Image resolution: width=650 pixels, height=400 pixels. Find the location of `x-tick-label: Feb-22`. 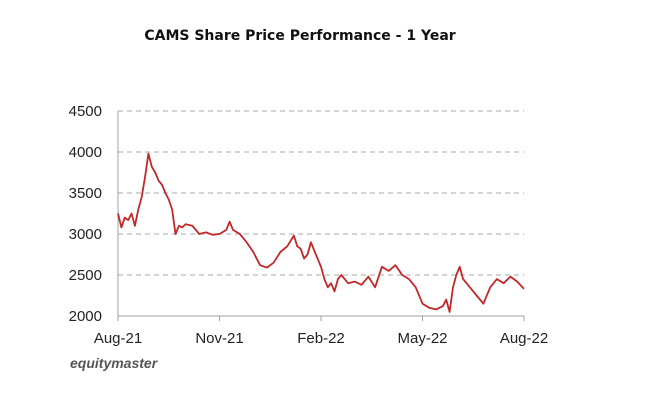

x-tick-label: Feb-22 is located at coordinates (321, 338).